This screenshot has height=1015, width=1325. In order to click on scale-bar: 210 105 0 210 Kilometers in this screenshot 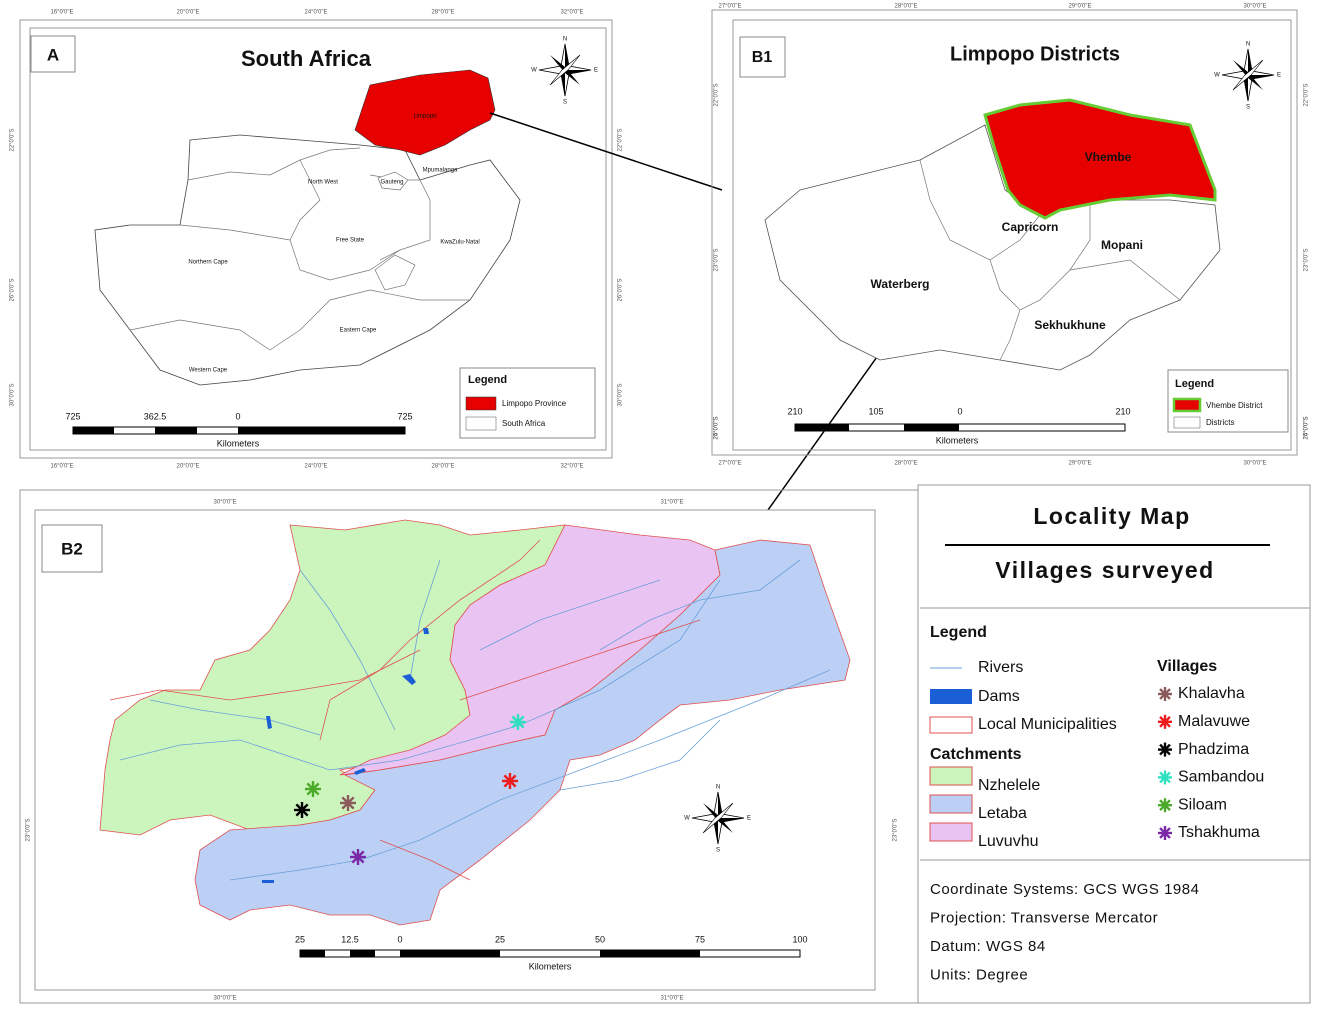, I will do `click(958, 425)`.